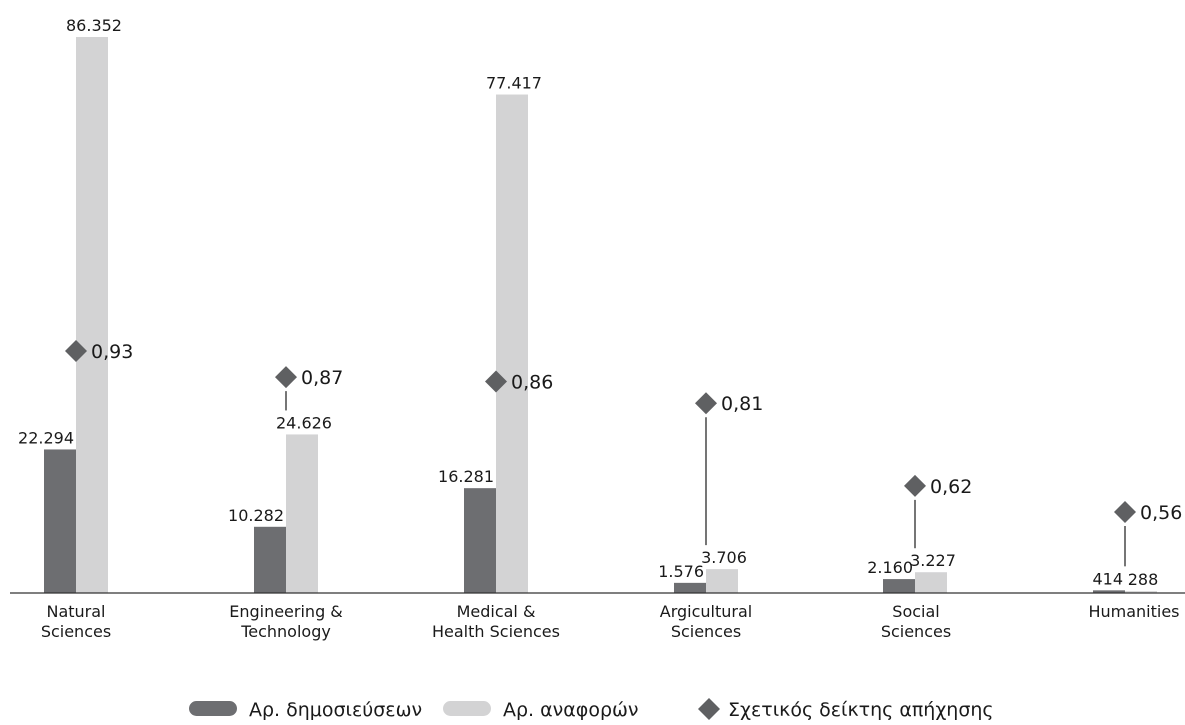  I want to click on category-label-5: Humanities, so click(1133, 611).